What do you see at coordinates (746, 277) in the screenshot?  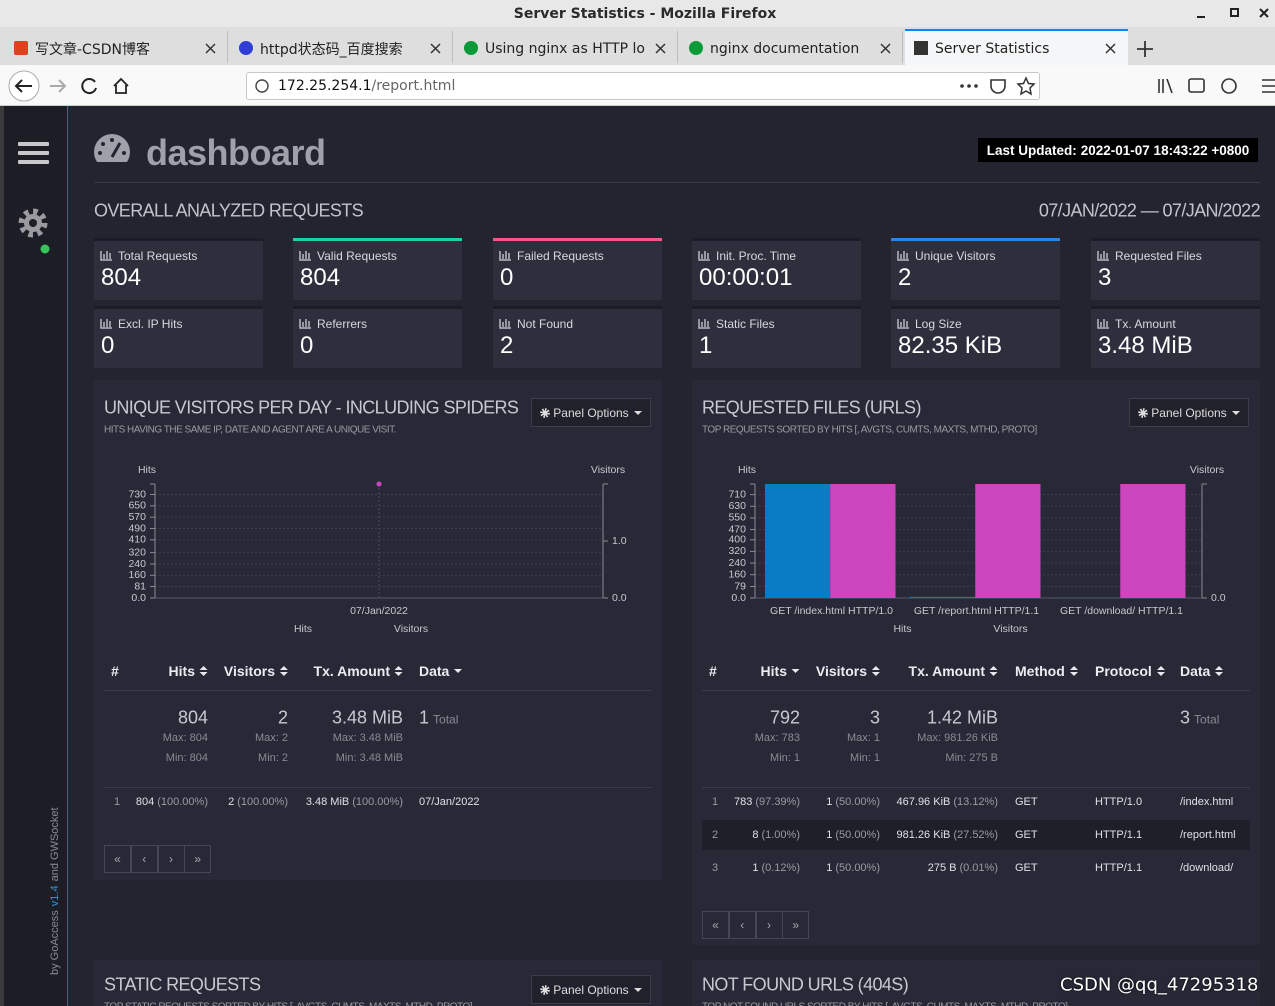 I see `card-value: 00:00:01` at bounding box center [746, 277].